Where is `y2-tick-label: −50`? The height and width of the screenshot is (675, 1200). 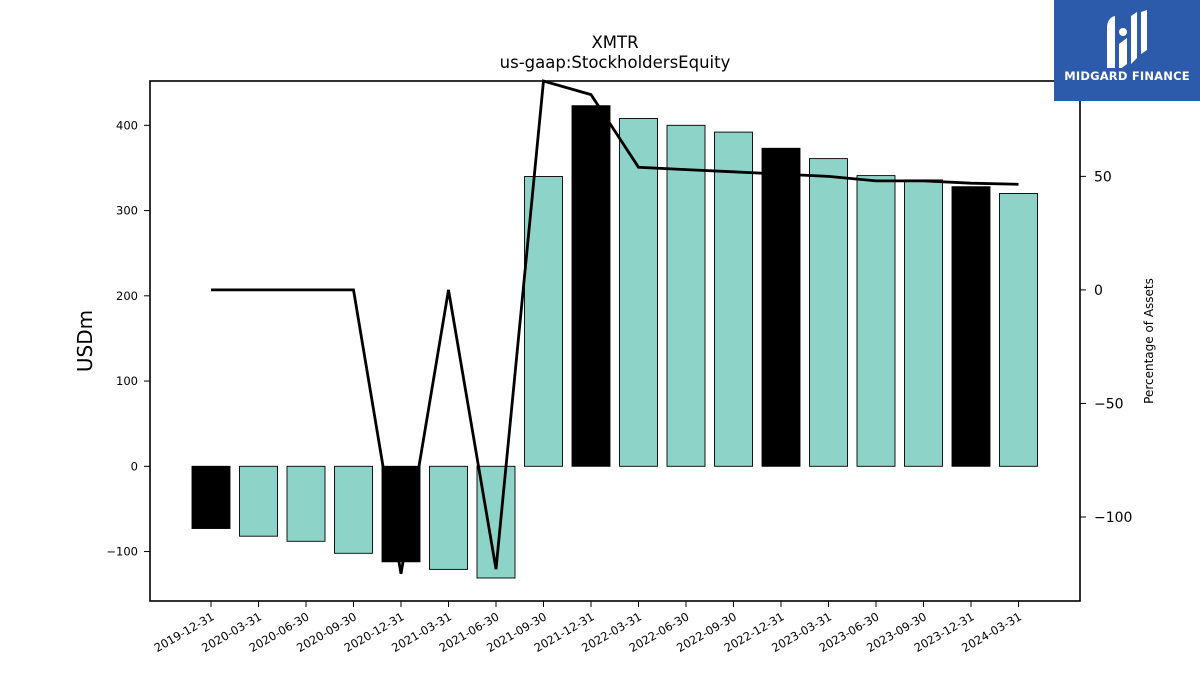 y2-tick-label: −50 is located at coordinates (1109, 404).